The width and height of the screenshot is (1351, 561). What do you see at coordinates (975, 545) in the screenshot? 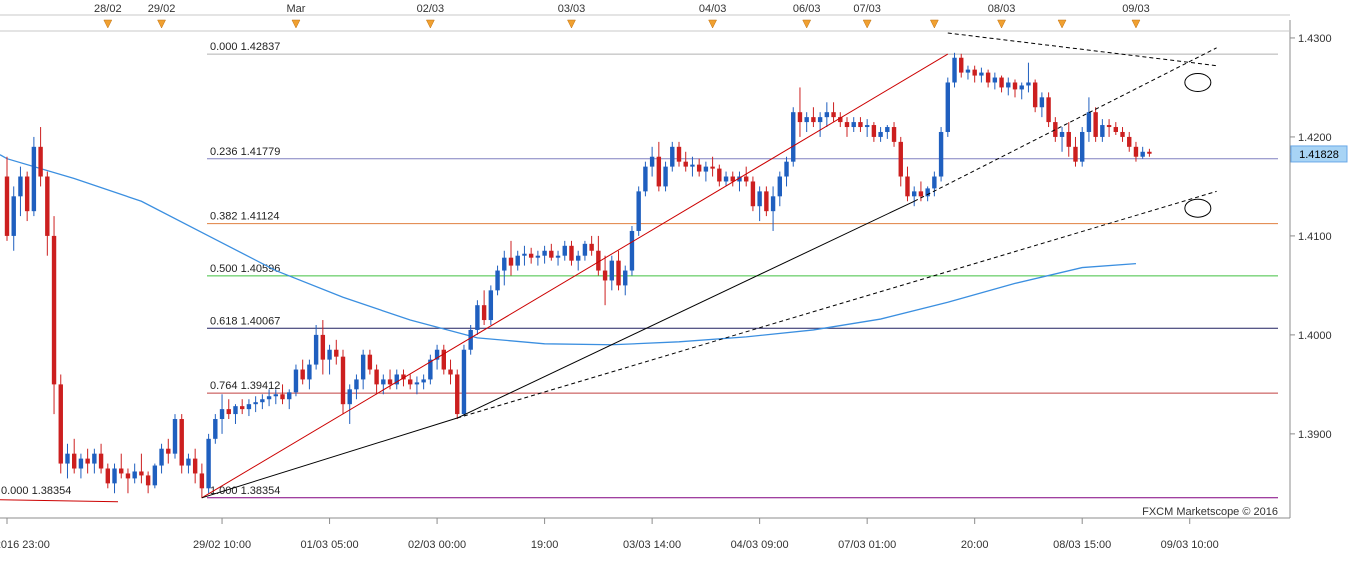
I see `x-tick-label: 20:00` at bounding box center [975, 545].